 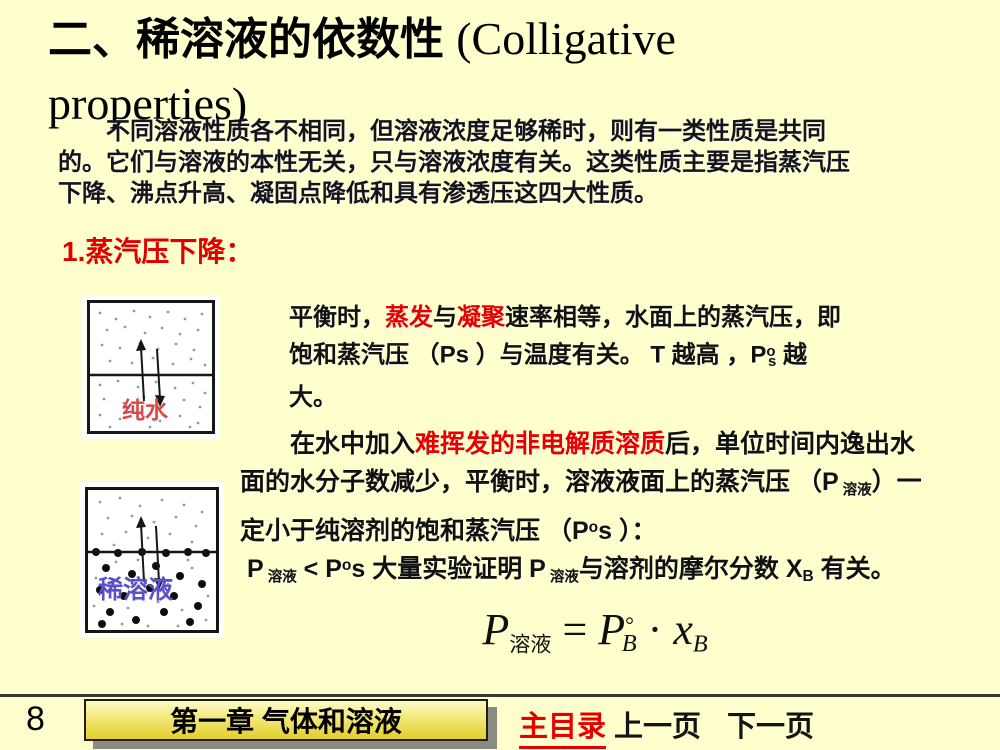 What do you see at coordinates (500, 695) in the screenshot?
I see `footer-divider` at bounding box center [500, 695].